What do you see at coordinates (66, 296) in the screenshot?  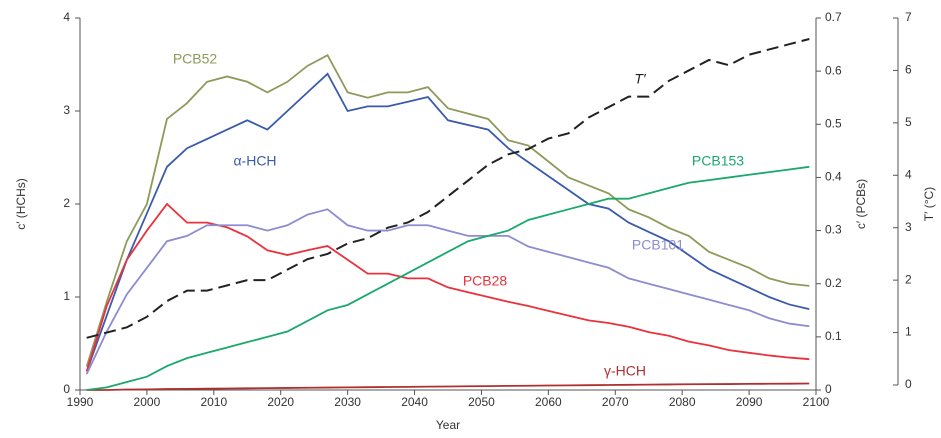 I see `y-tick-label: 1` at bounding box center [66, 296].